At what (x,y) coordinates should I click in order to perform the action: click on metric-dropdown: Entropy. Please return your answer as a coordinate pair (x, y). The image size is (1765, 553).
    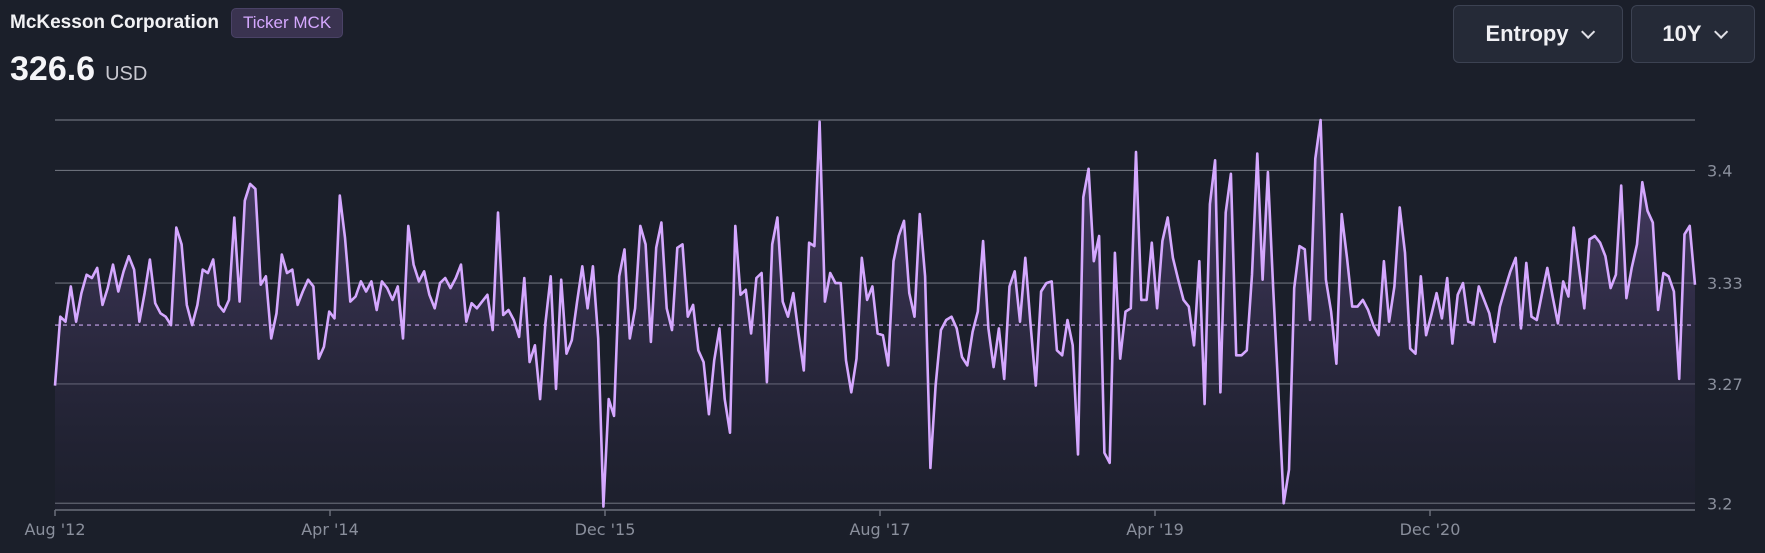
    Looking at the image, I should click on (1538, 34).